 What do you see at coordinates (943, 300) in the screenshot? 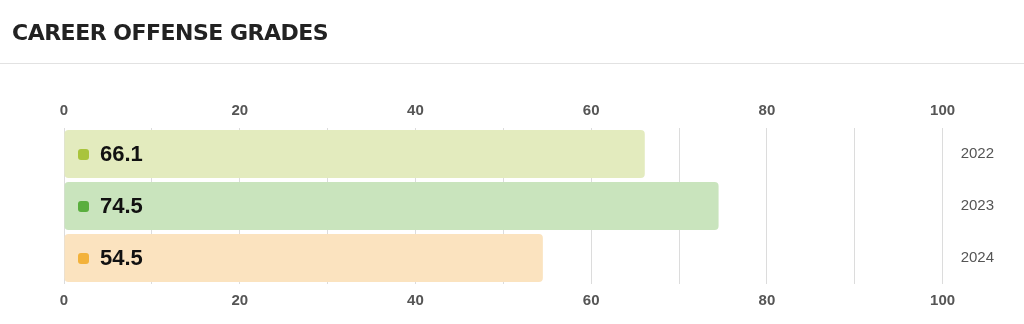
I see `x-tick-label: 100` at bounding box center [943, 300].